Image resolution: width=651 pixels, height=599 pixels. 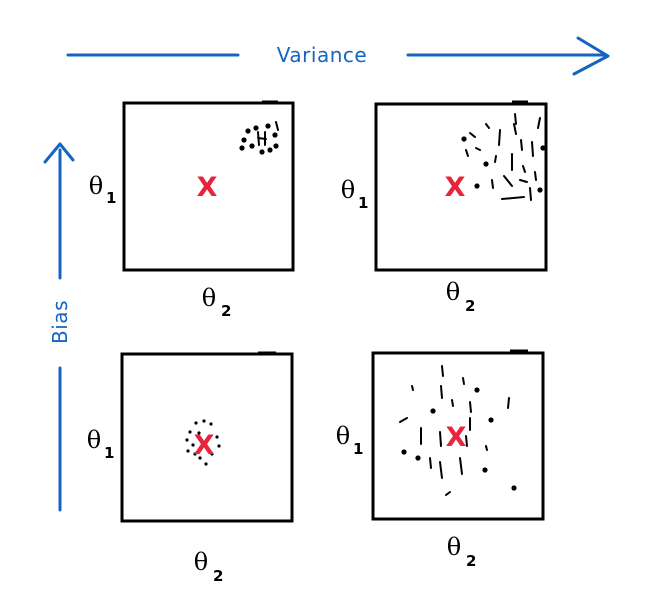 I want to click on panel-low-bias-low-variance: X θ 1 θ 2, so click(x=190, y=468).